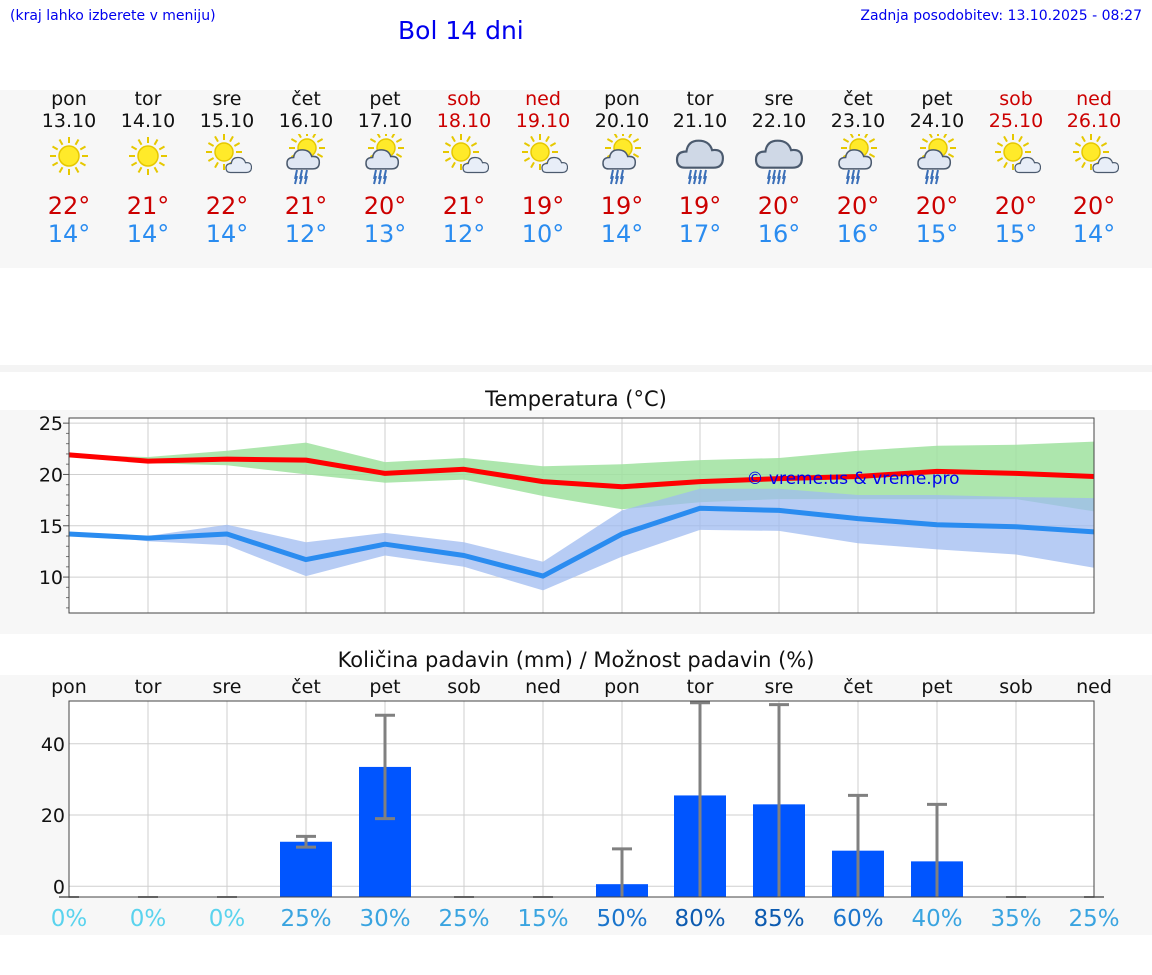 This screenshot has width=1152, height=975. I want to click on day-date: 25.10, so click(1016, 121).